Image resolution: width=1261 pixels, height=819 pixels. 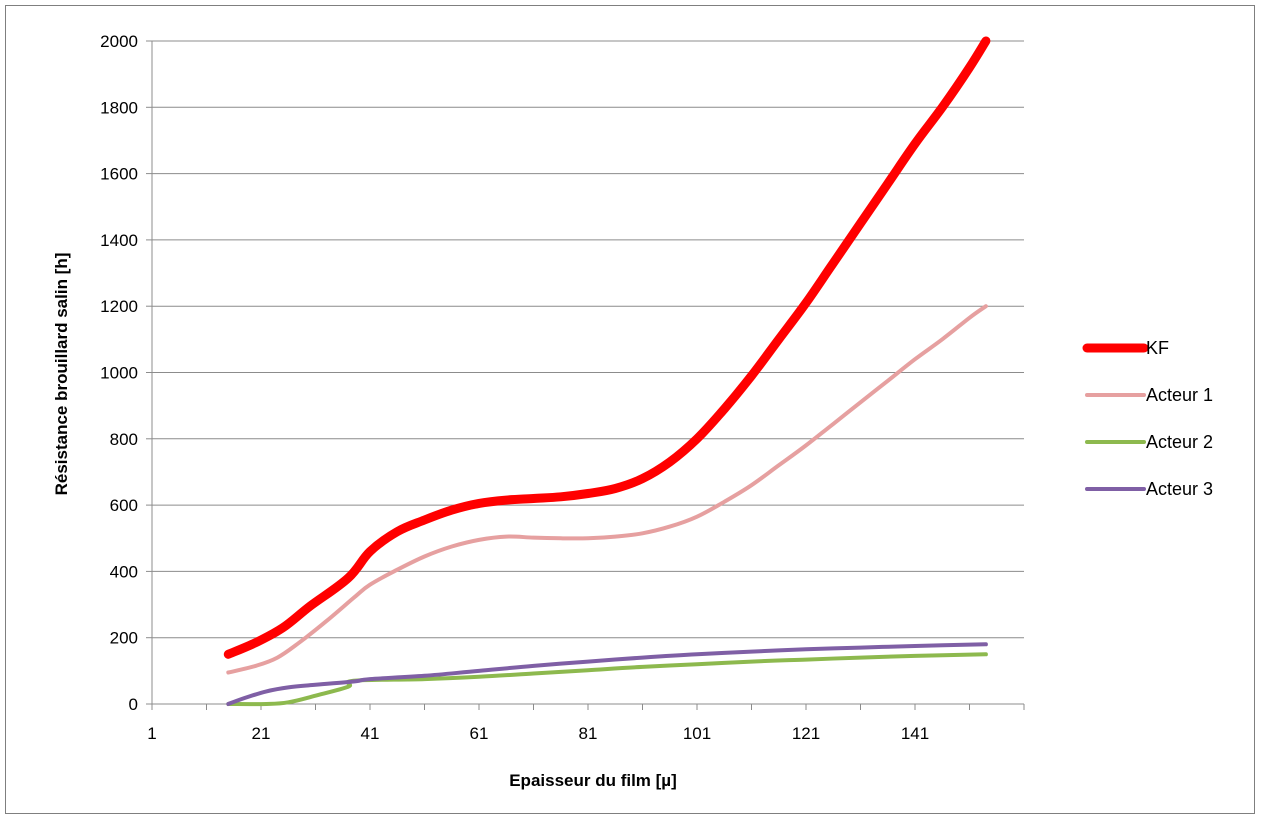 I want to click on y-tick-label: 1000, so click(x=119, y=373).